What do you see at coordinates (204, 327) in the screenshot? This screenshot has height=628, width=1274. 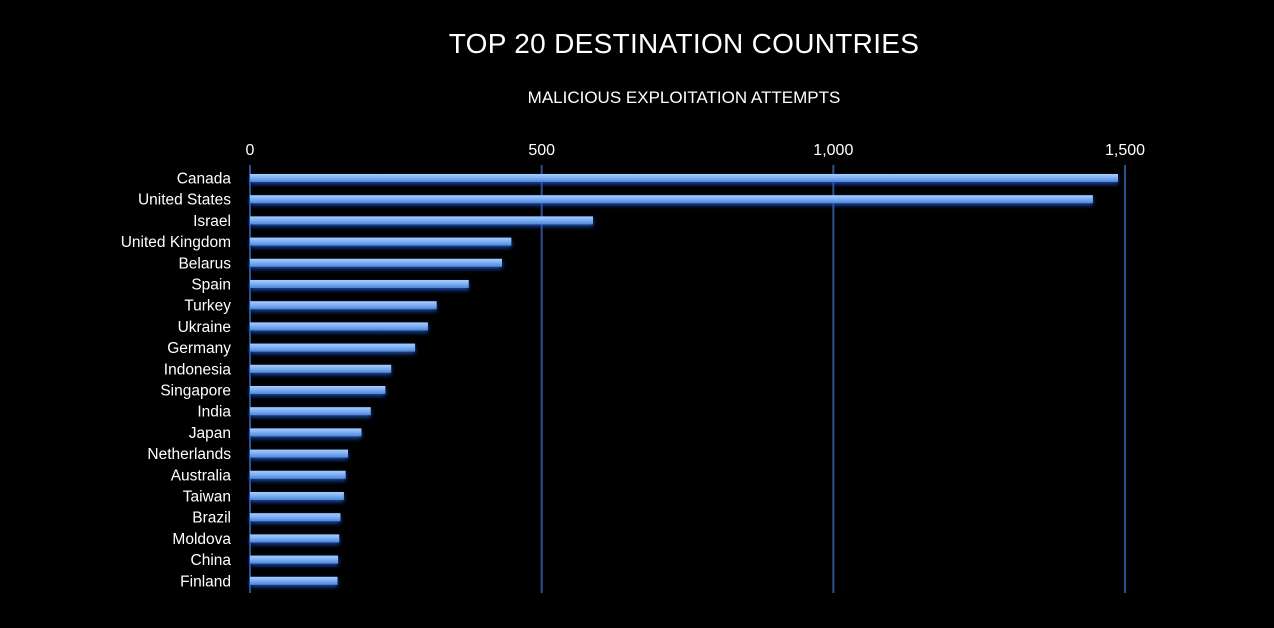 I see `category-label: Ukraine` at bounding box center [204, 327].